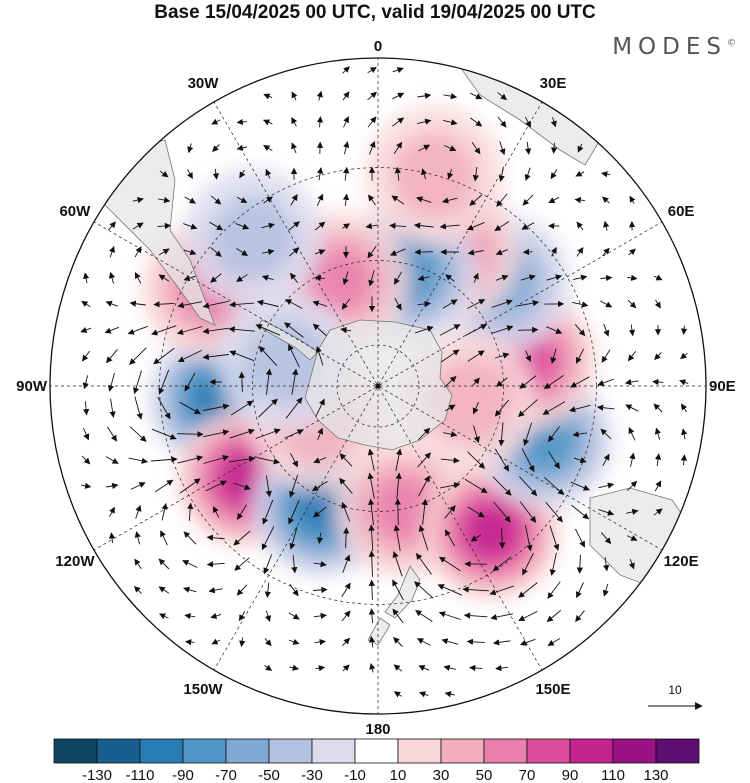 The image size is (750, 783). I want to click on south-pole-dot, so click(378, 386).